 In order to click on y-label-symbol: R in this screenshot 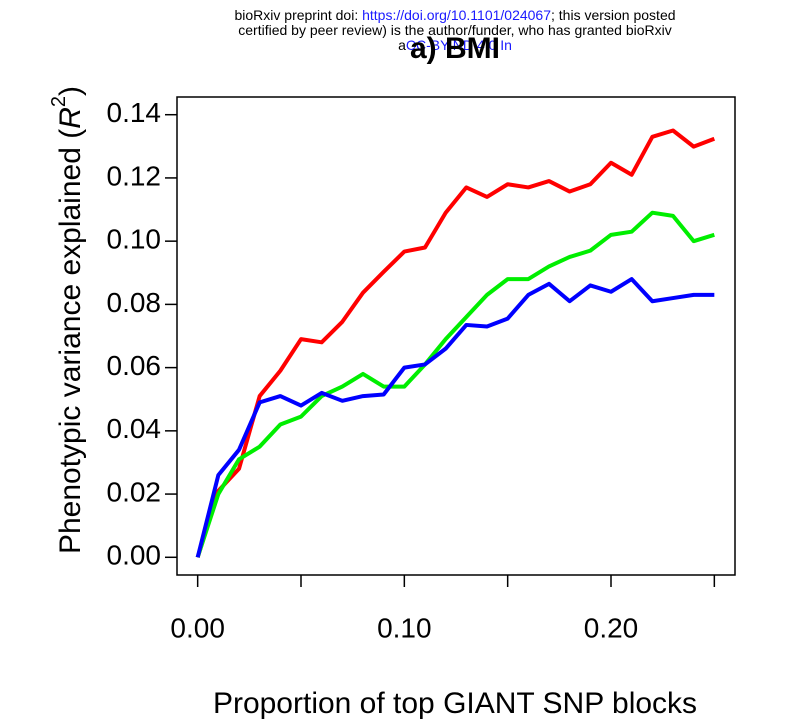, I will do `click(70, 118)`.